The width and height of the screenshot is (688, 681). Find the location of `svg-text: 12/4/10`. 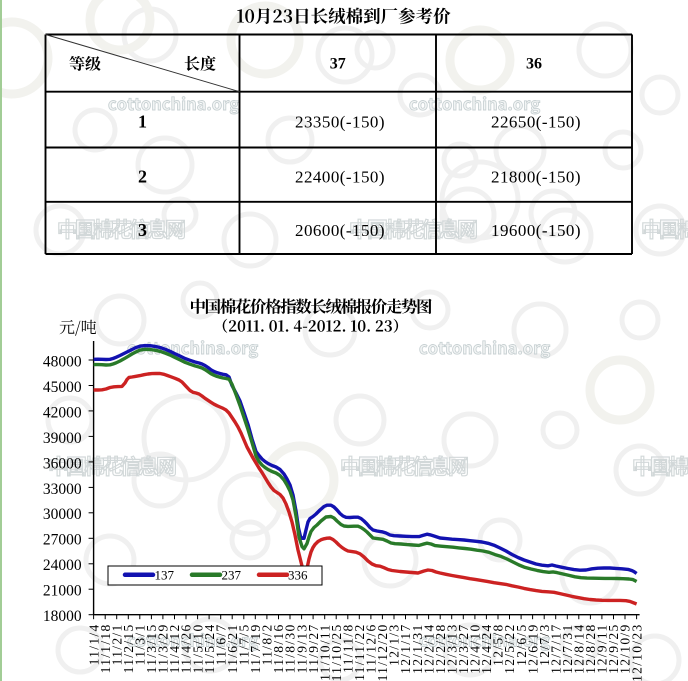

svg-text: 12/4/10 is located at coordinates (475, 649).